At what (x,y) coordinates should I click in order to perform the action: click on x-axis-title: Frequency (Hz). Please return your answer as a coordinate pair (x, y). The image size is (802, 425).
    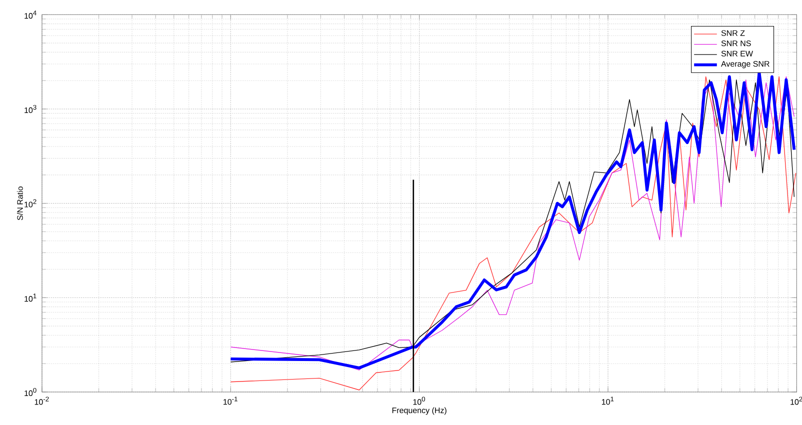
    Looking at the image, I should click on (419, 411).